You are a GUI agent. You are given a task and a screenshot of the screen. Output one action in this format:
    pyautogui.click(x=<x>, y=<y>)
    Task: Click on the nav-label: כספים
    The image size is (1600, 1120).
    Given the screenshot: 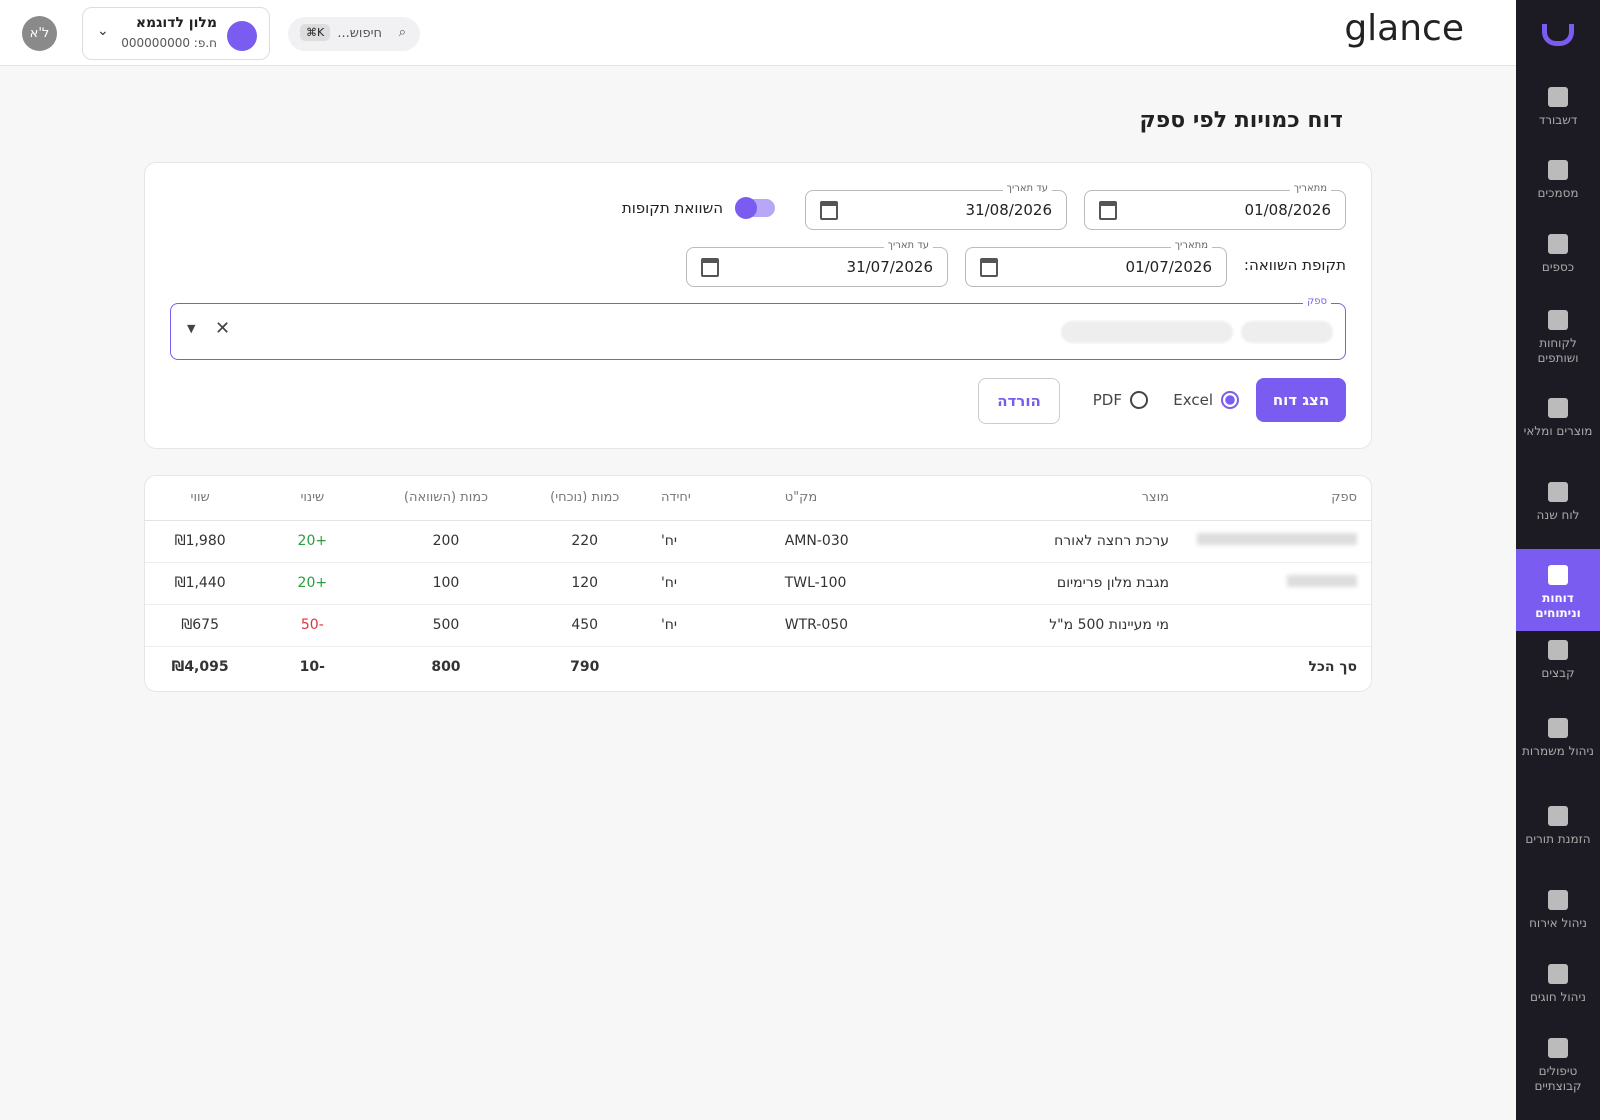 What is the action you would take?
    pyautogui.click(x=1558, y=267)
    